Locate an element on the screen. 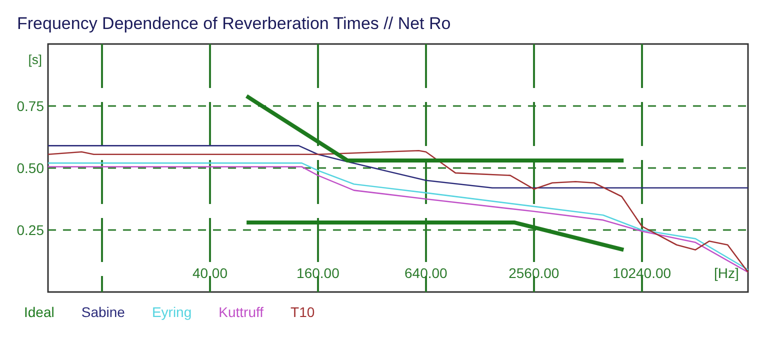 Image resolution: width=760 pixels, height=342 pixels. text: Eyring is located at coordinates (172, 312).